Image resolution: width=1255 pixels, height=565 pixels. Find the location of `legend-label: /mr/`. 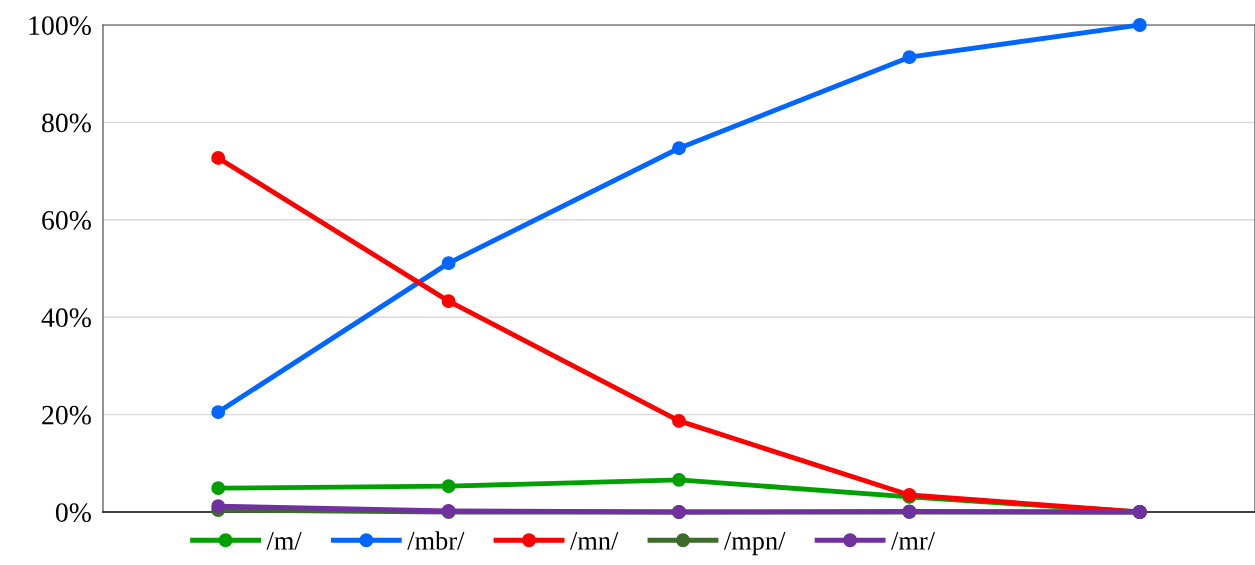

legend-label: /mr/ is located at coordinates (913, 541).